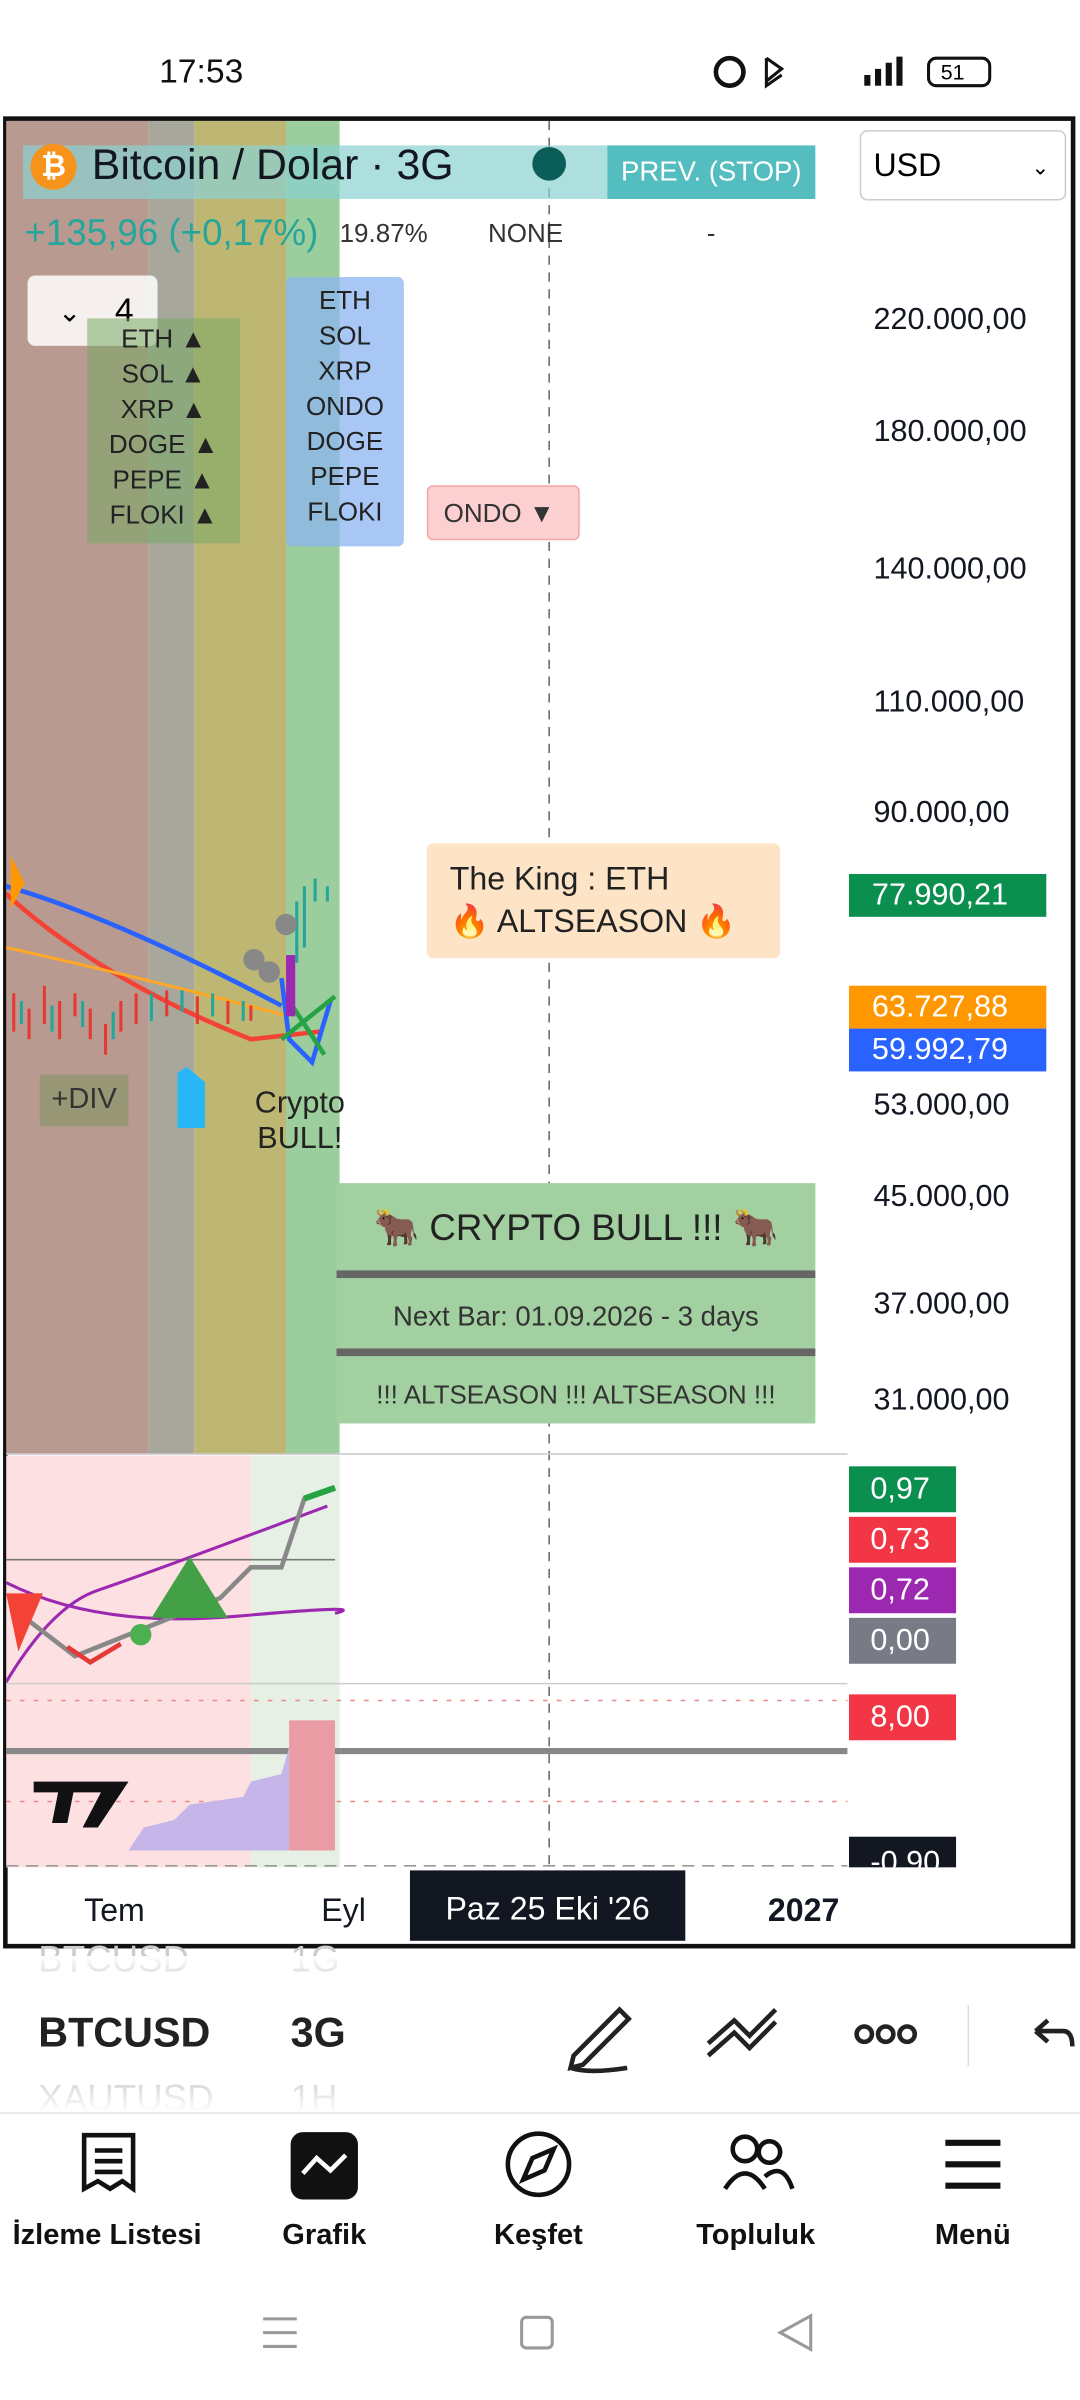 The height and width of the screenshot is (2400, 1080). Describe the element at coordinates (344, 406) in the screenshot. I see `list-item: ONDO` at that location.